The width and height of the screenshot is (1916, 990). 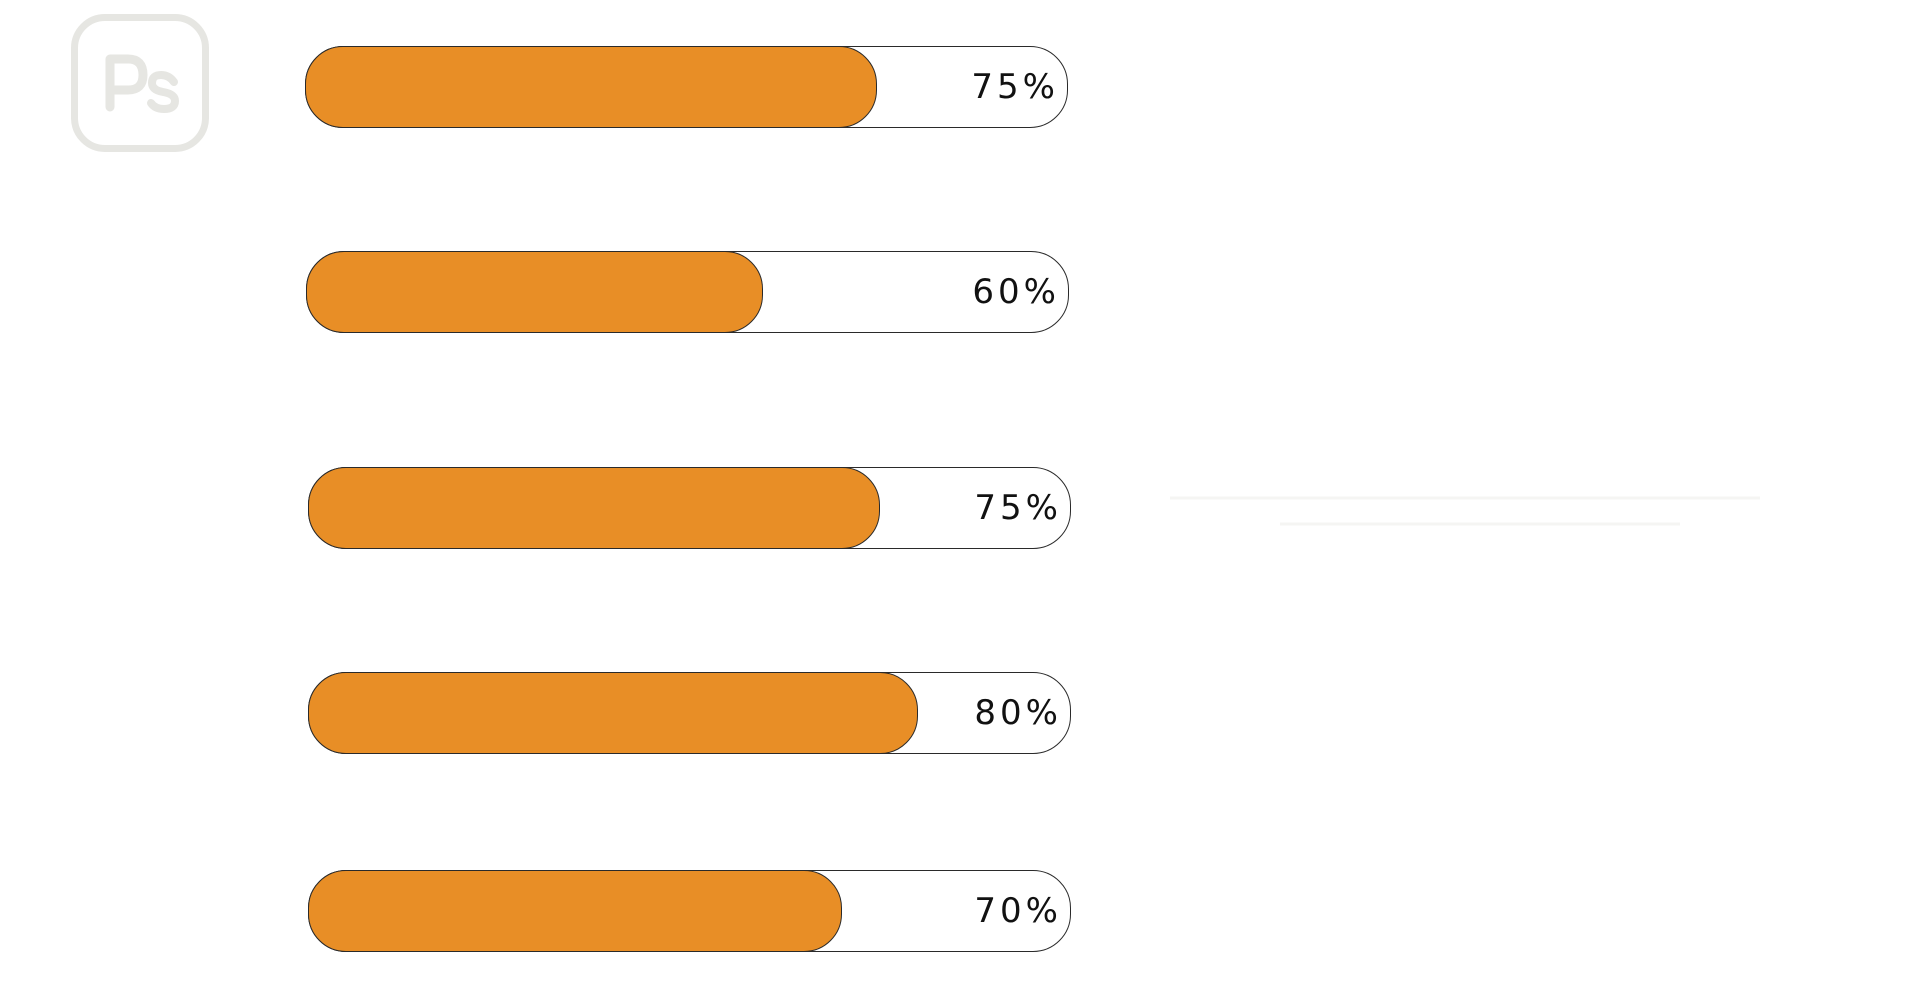 I want to click on progress-bar-5: 70%, so click(x=689, y=910).